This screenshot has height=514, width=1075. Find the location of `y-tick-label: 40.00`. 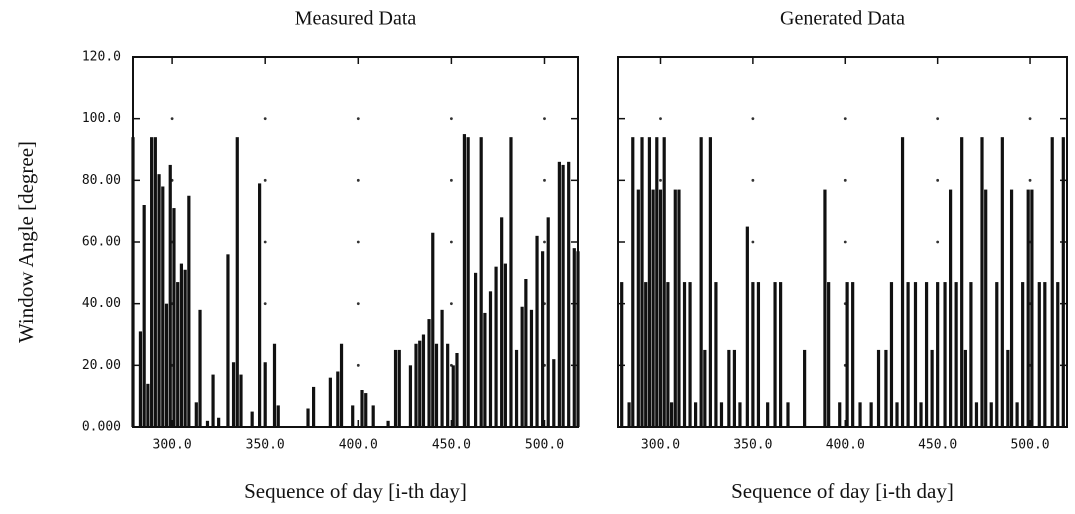

y-tick-label: 40.00 is located at coordinates (101, 303).